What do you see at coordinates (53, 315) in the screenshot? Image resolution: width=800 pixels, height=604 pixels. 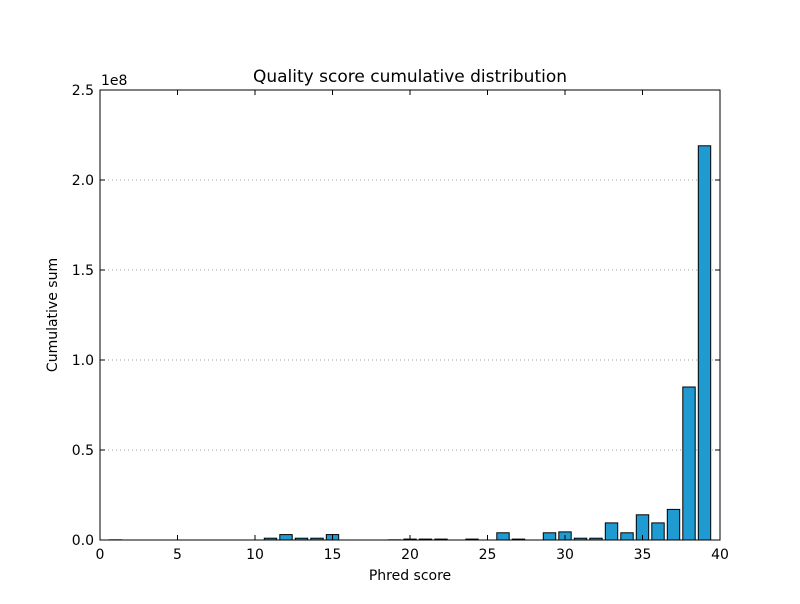 I see `y-axis-label: Cumulative sum` at bounding box center [53, 315].